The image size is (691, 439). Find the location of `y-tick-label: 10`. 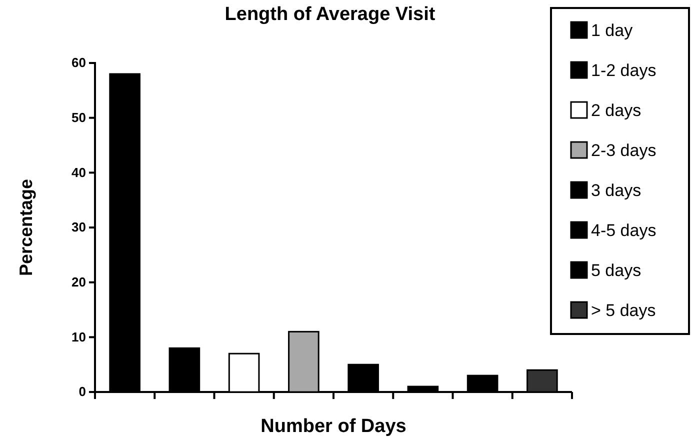

y-tick-label: 10 is located at coordinates (79, 336).